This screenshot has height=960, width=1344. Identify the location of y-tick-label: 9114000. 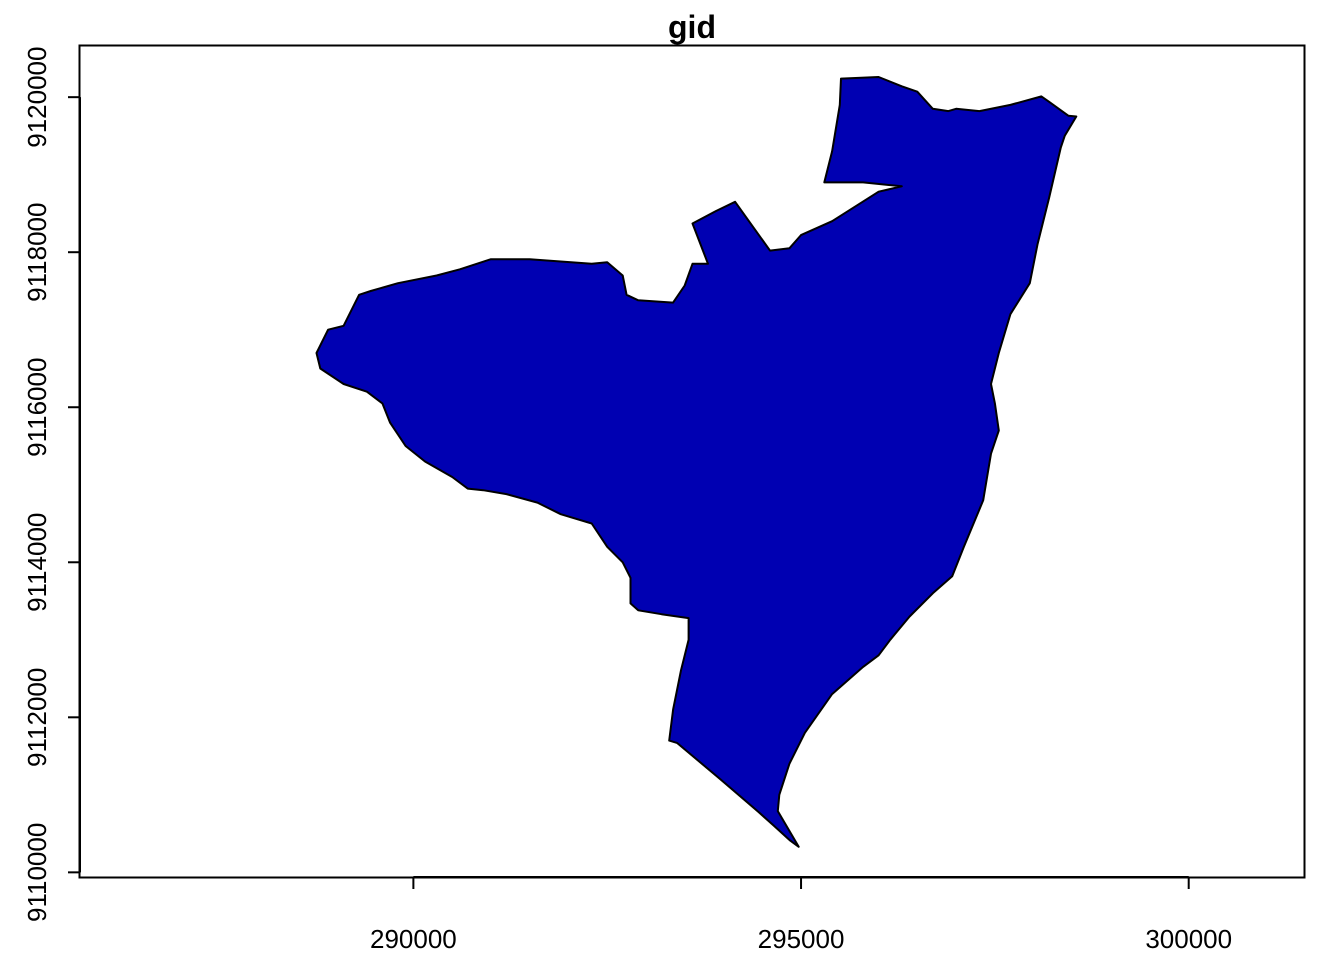
(37, 562).